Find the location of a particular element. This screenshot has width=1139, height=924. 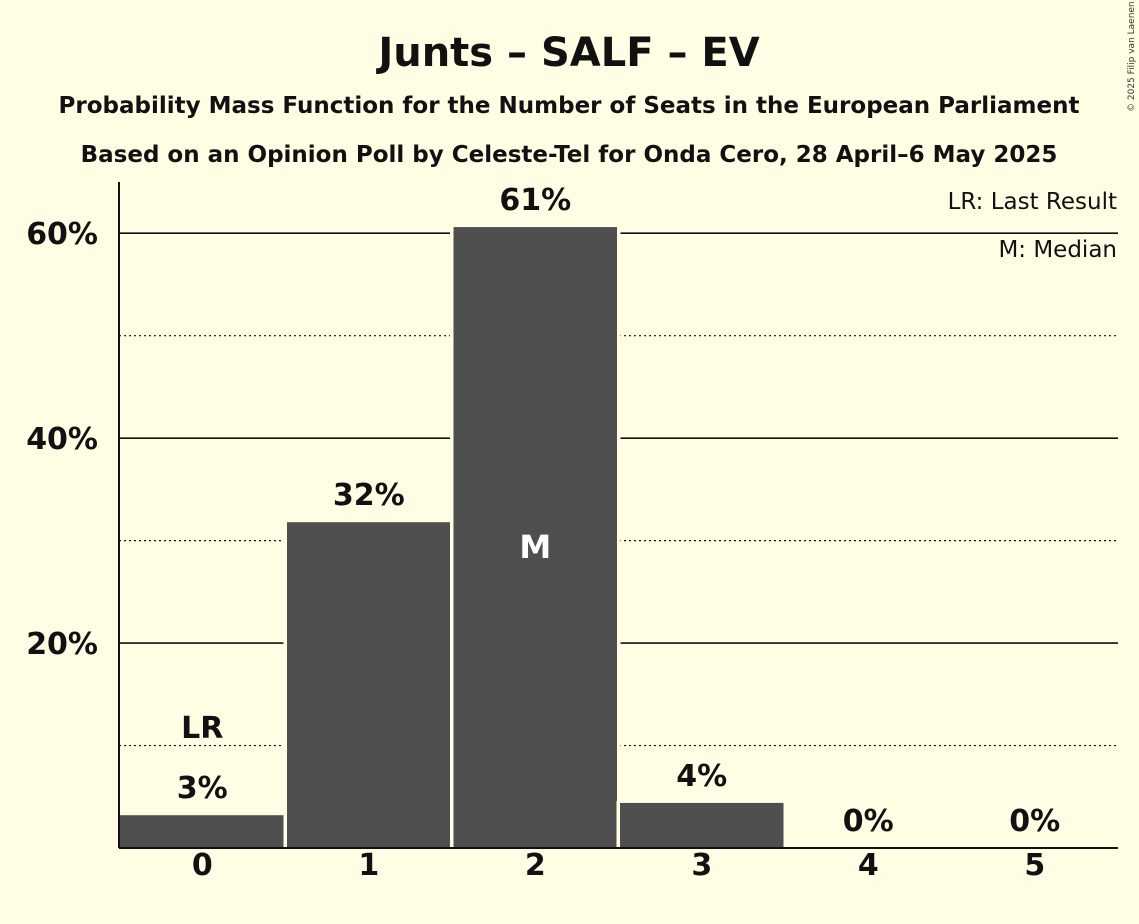

last-result-marker: LR is located at coordinates (202, 728).